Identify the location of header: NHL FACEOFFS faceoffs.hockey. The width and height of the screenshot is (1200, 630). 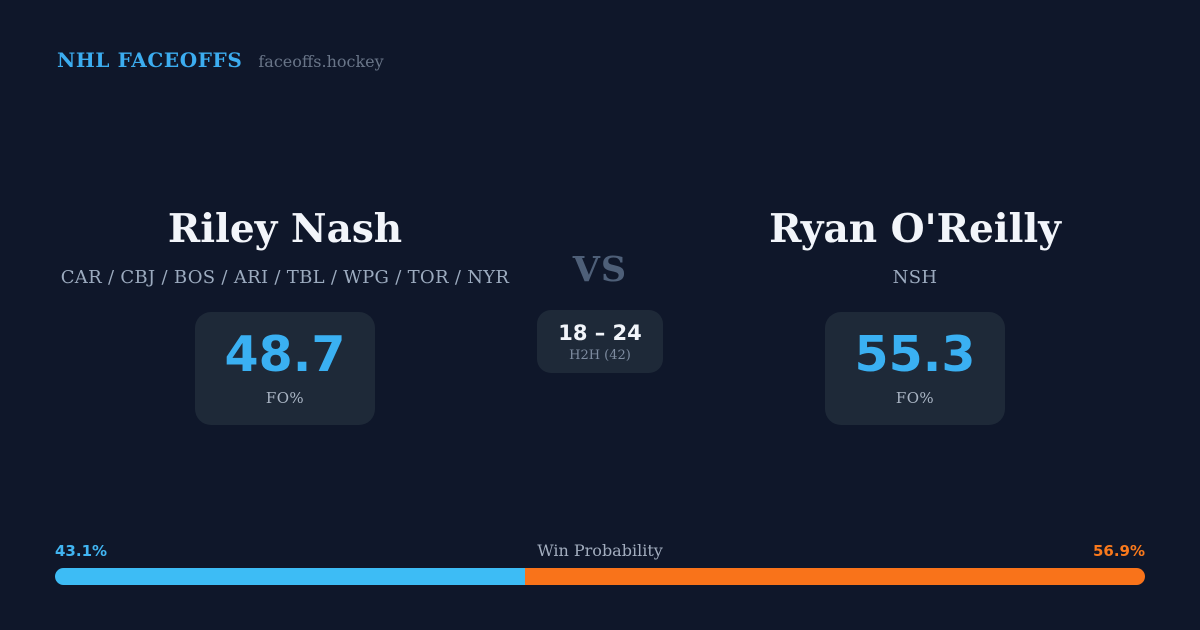
(600, 60).